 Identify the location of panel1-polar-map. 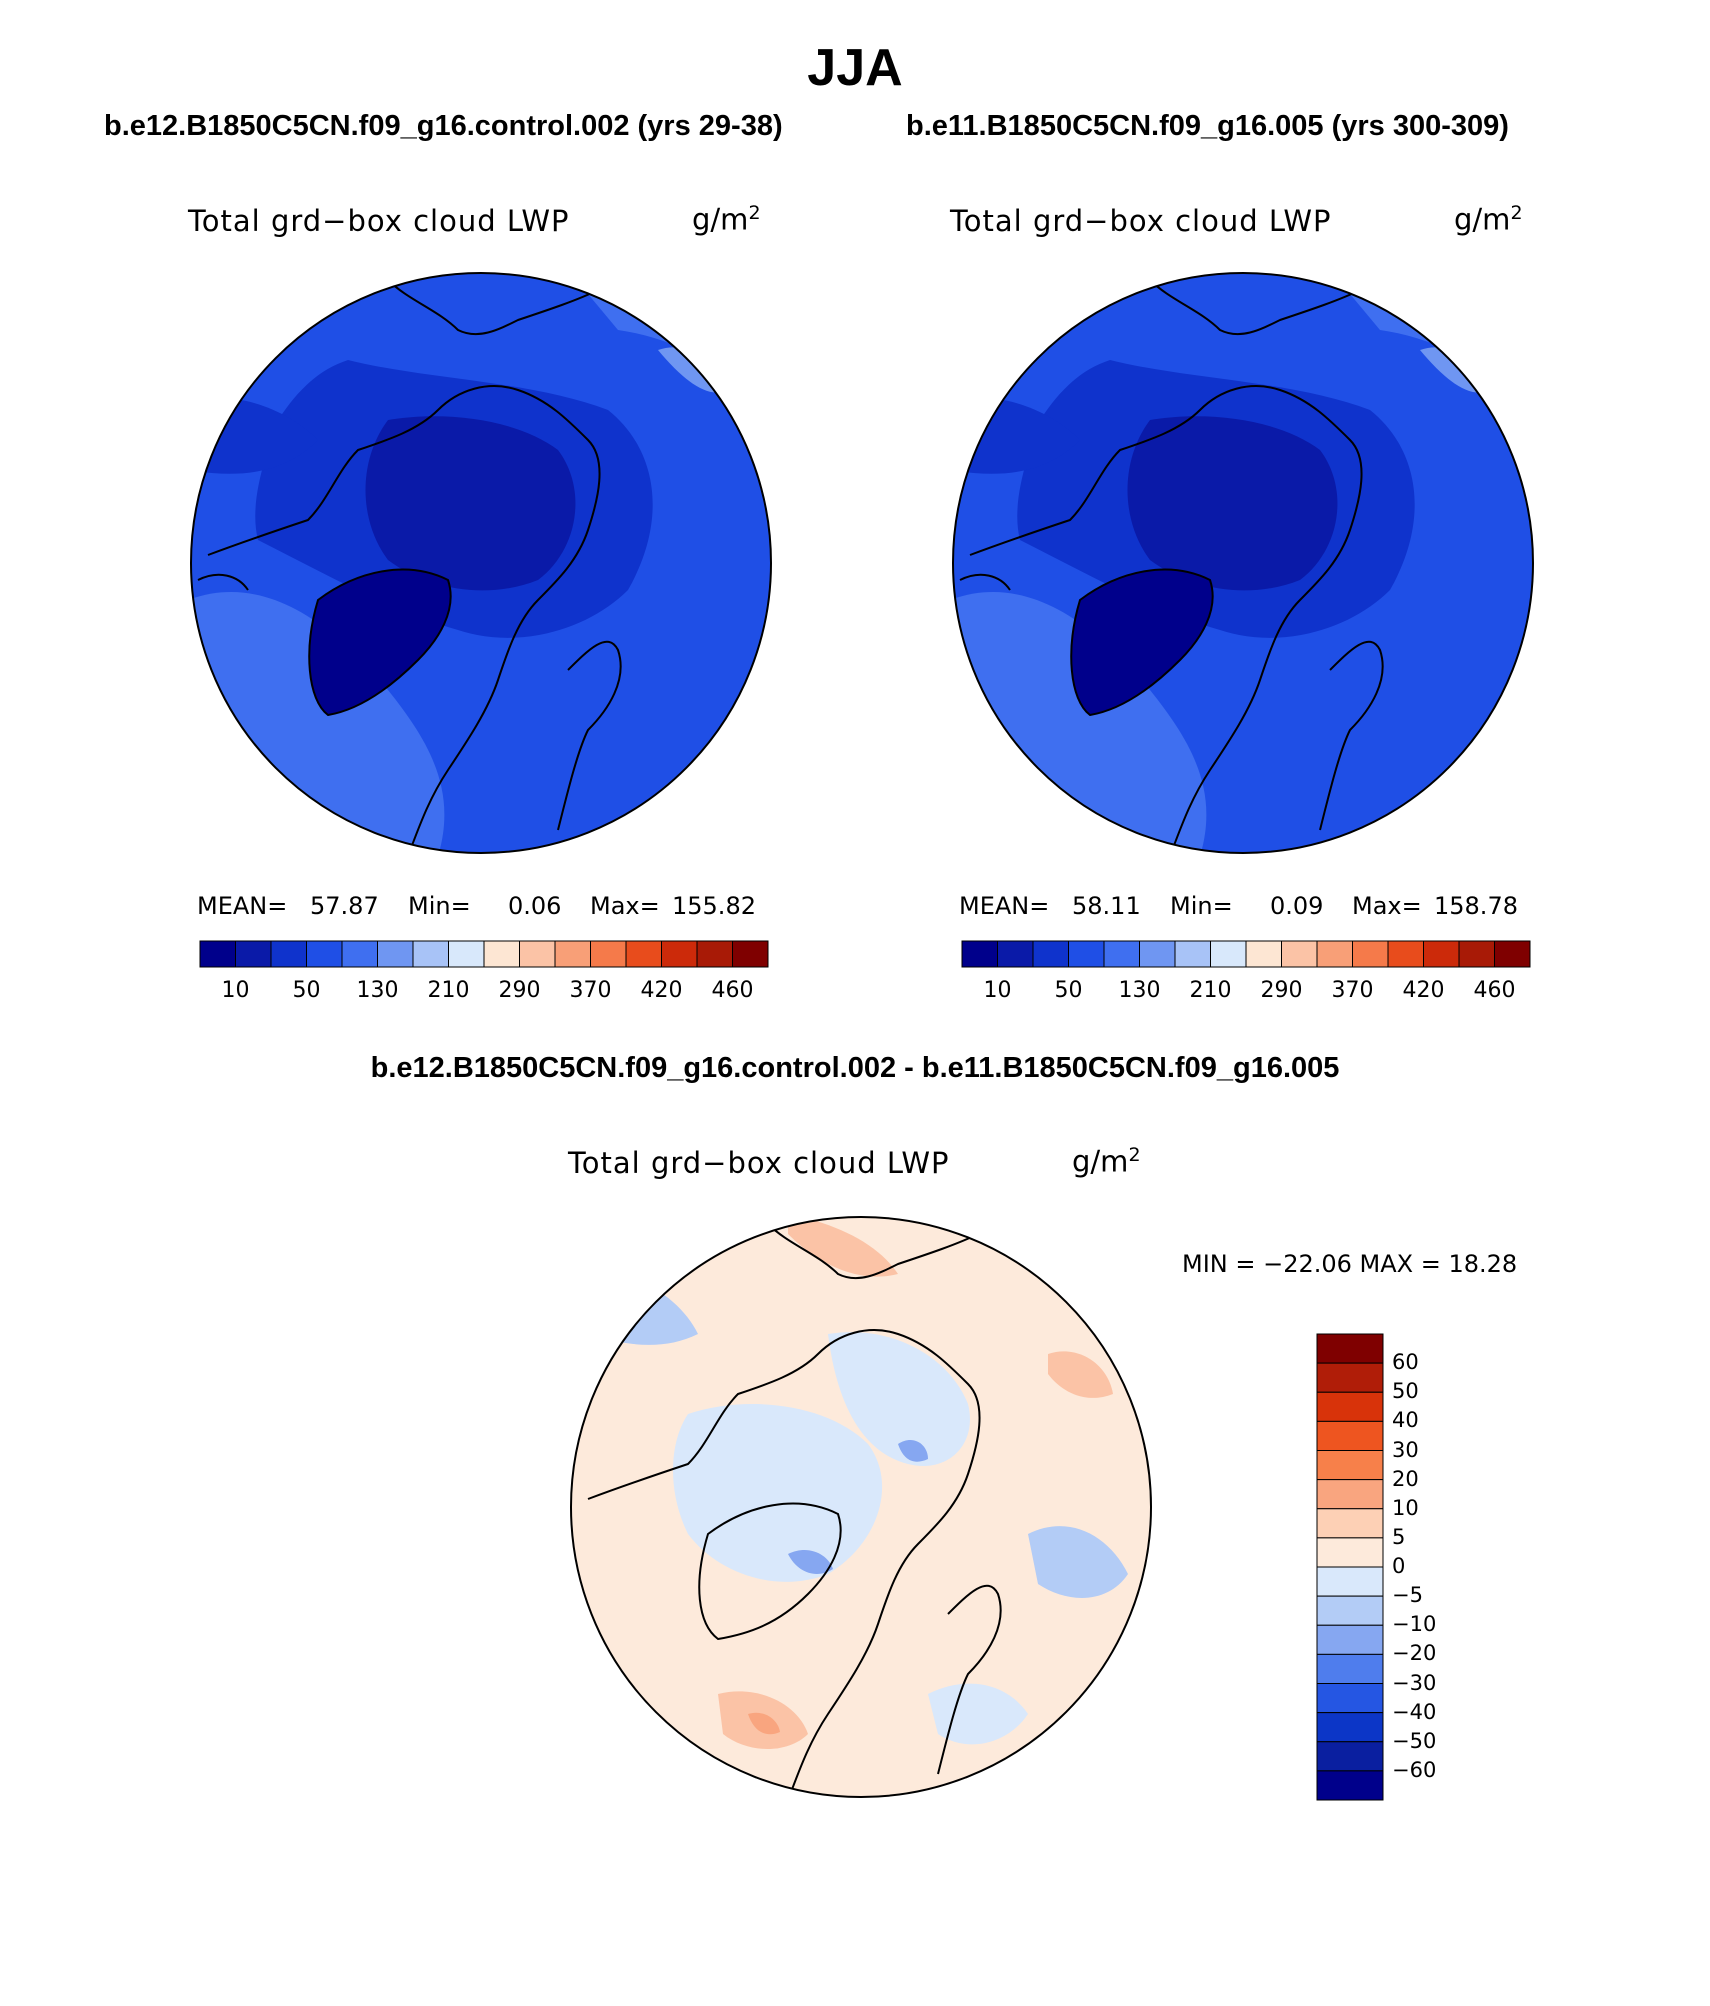
(481, 563).